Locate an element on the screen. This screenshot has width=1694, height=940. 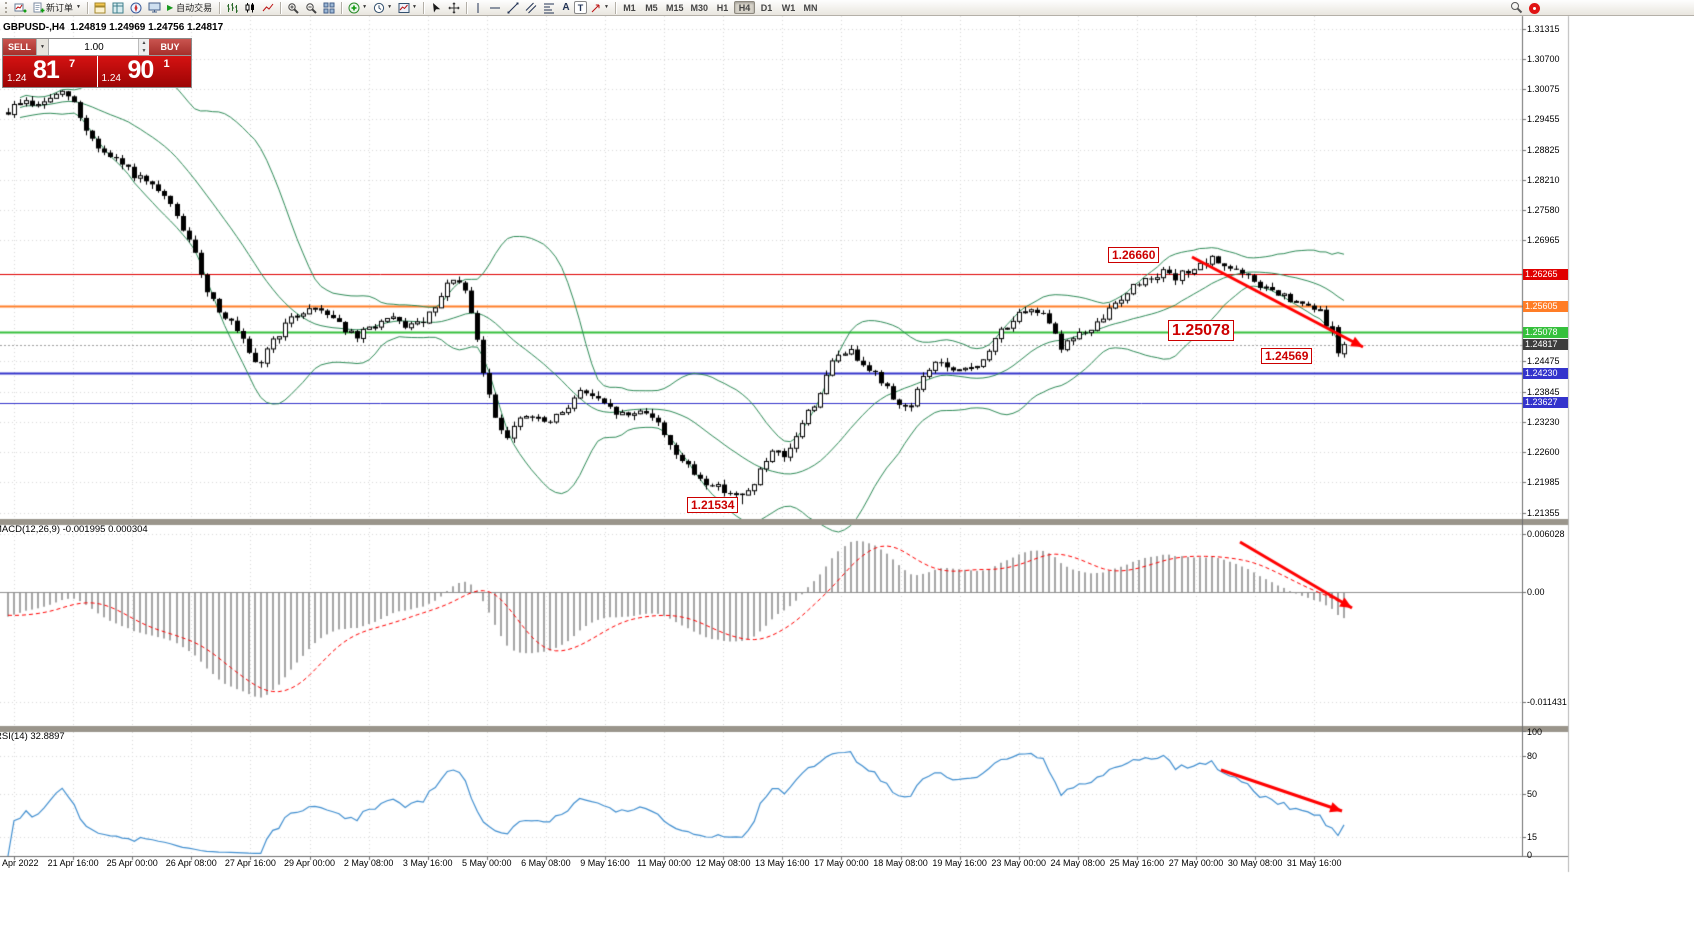
ohlc-values: 1.24819 1.24969 1.24756 1.24817 is located at coordinates (147, 27).